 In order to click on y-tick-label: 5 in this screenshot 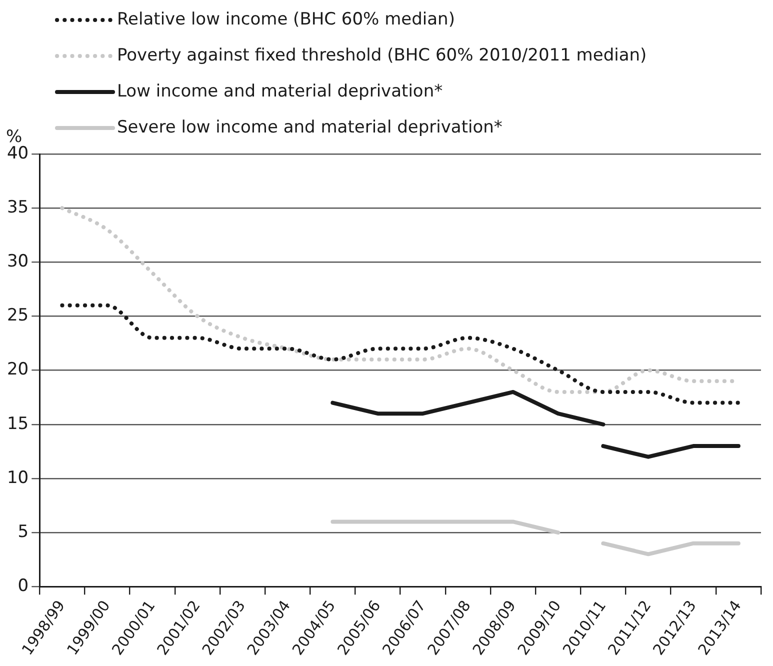, I will do `click(23, 532)`.